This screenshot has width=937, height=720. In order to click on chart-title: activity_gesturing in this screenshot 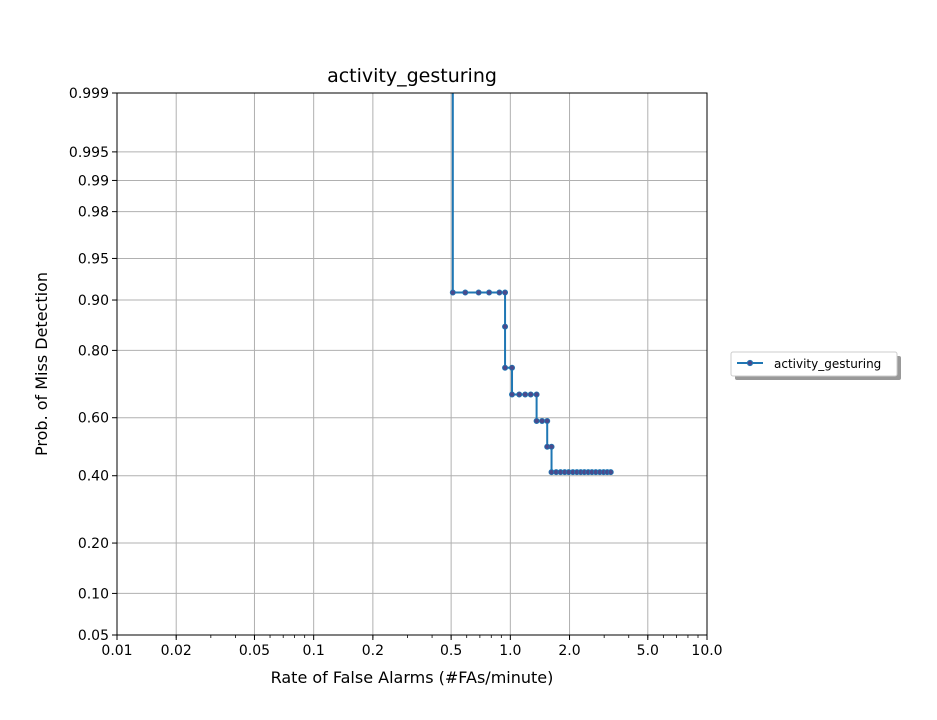, I will do `click(412, 76)`.